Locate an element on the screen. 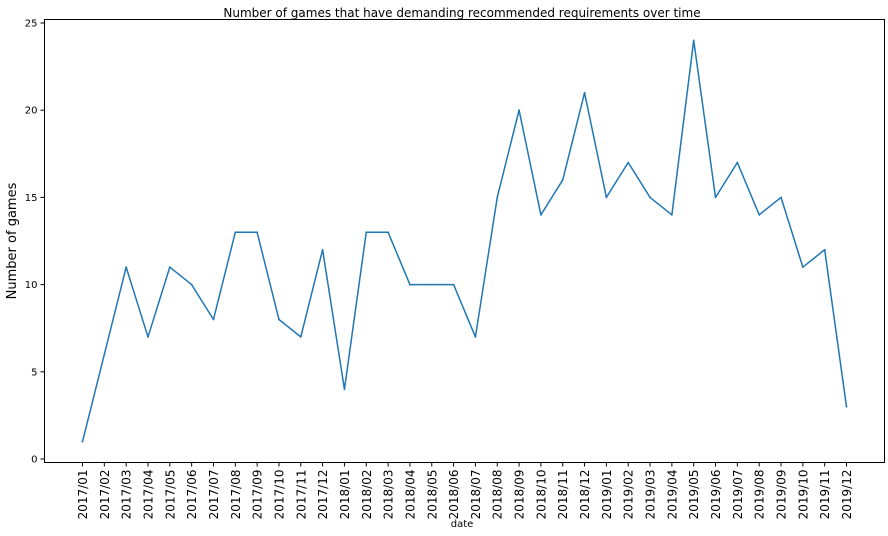 Image resolution: width=888 pixels, height=536 pixels. x-tick-label: 2018/07 is located at coordinates (476, 495).